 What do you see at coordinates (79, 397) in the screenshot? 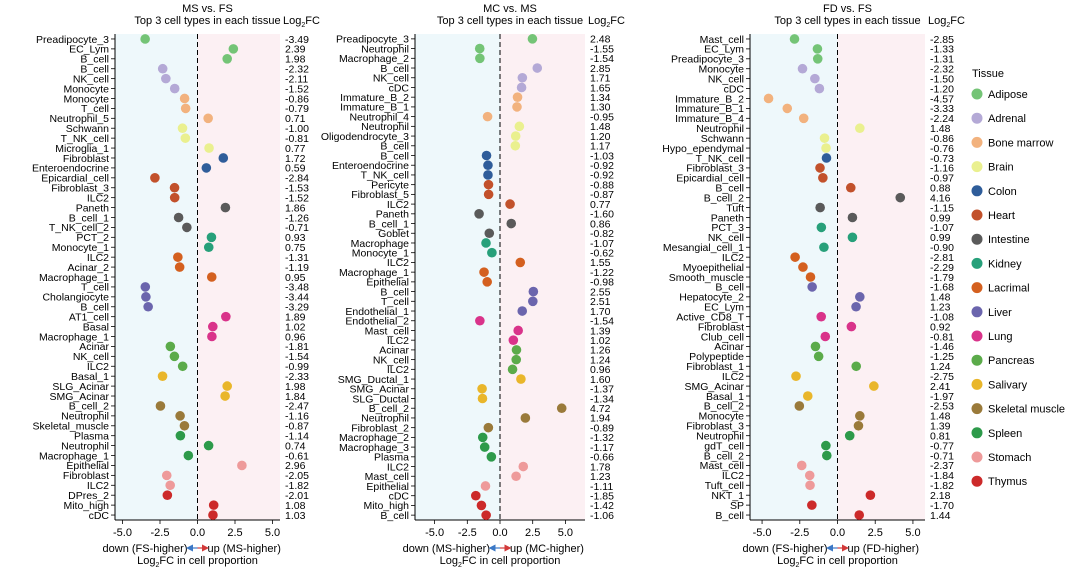
I see `cell-type-label: SMG_Acinar` at bounding box center [79, 397].